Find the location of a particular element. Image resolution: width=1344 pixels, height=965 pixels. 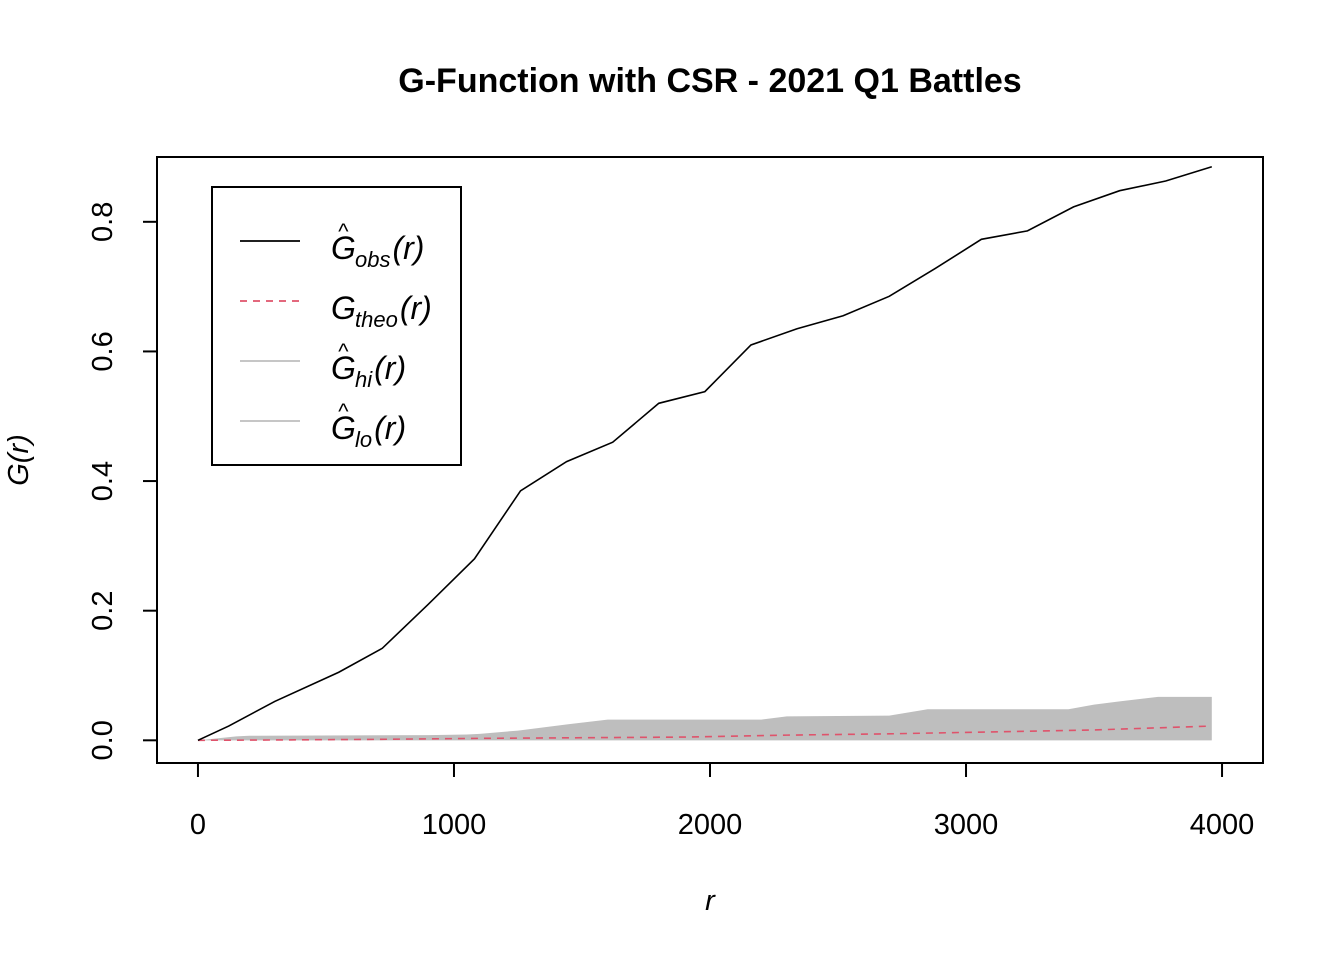

envelope-band is located at coordinates (704, 718).